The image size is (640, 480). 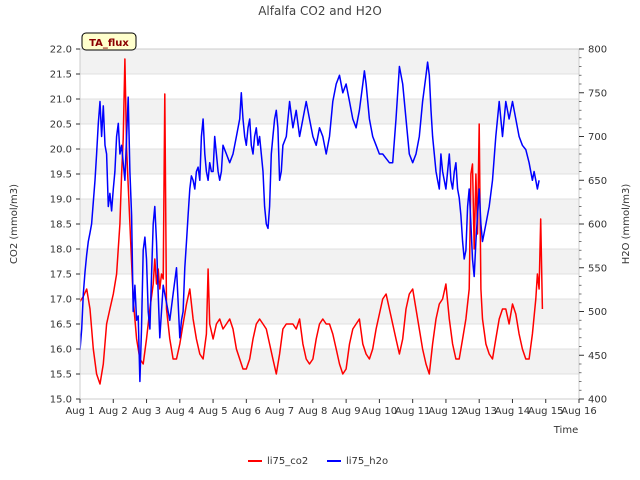 What do you see at coordinates (61, 50) in the screenshot?
I see `y-left-tick-label: 22.0` at bounding box center [61, 50].